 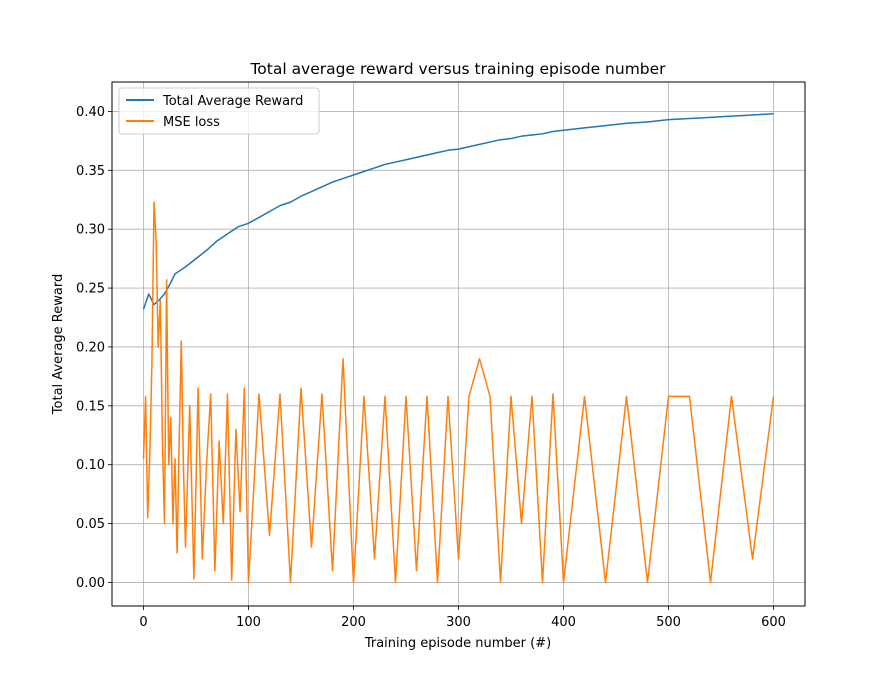 I want to click on x-tick-label: 300, so click(x=458, y=622).